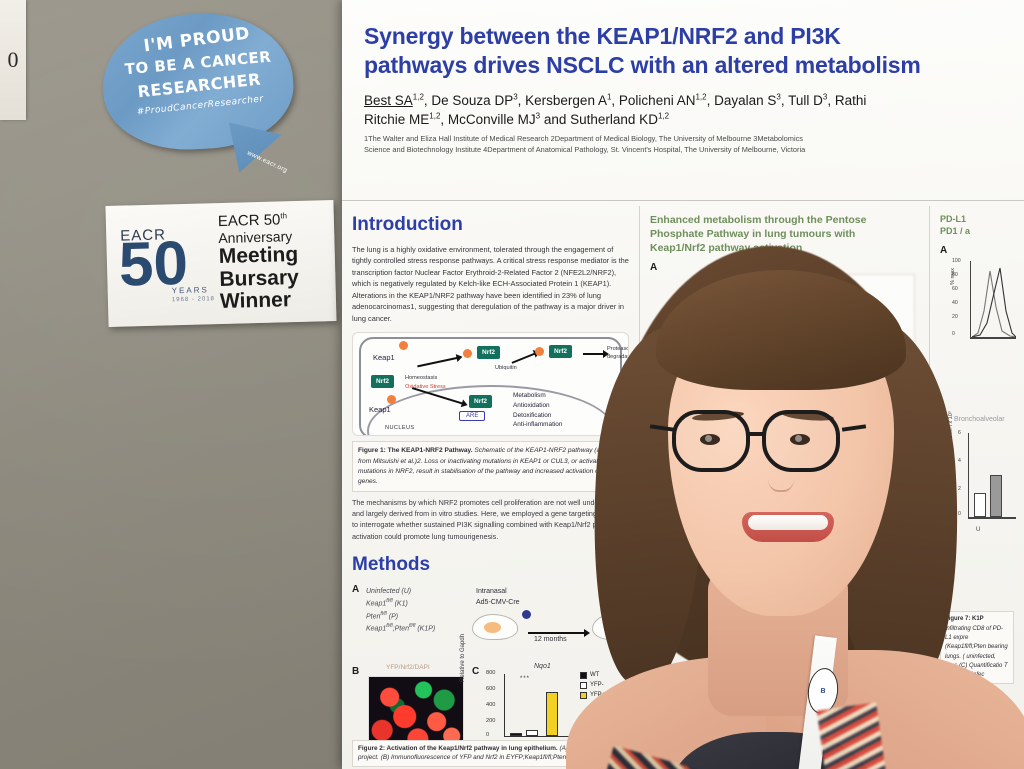  I want to click on pdl1-mfi-ytick-2: 2, so click(959, 489).